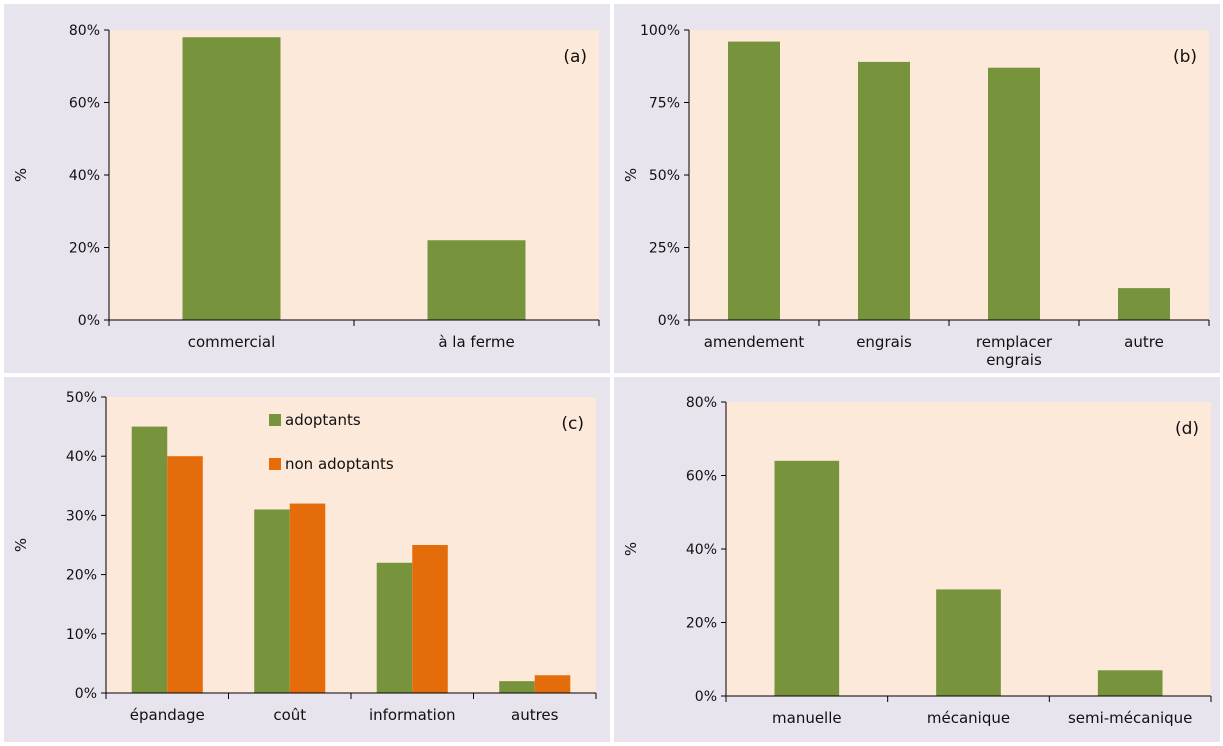 The width and height of the screenshot is (1223, 746). Describe the element at coordinates (884, 342) in the screenshot. I see `x-category-label: engrais` at that location.